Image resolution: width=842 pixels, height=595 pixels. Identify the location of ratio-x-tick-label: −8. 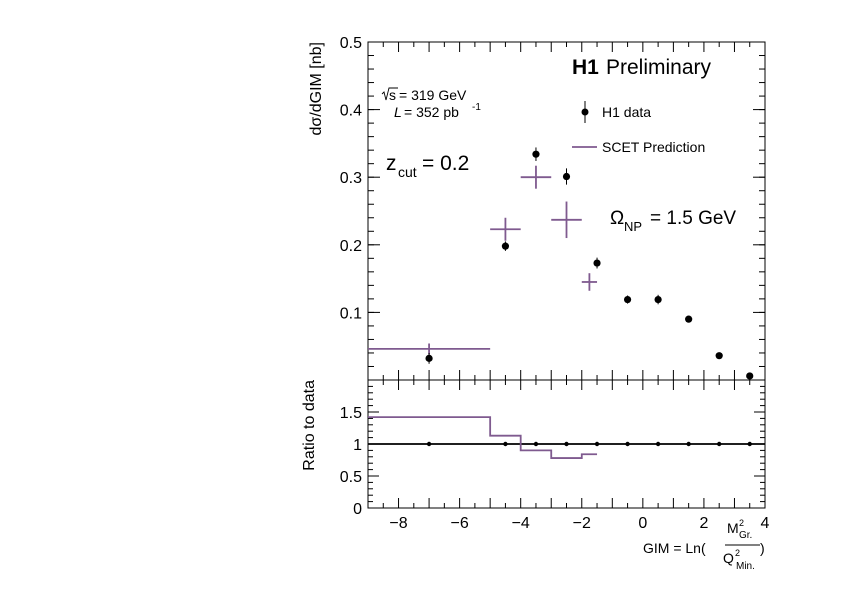
(398, 523).